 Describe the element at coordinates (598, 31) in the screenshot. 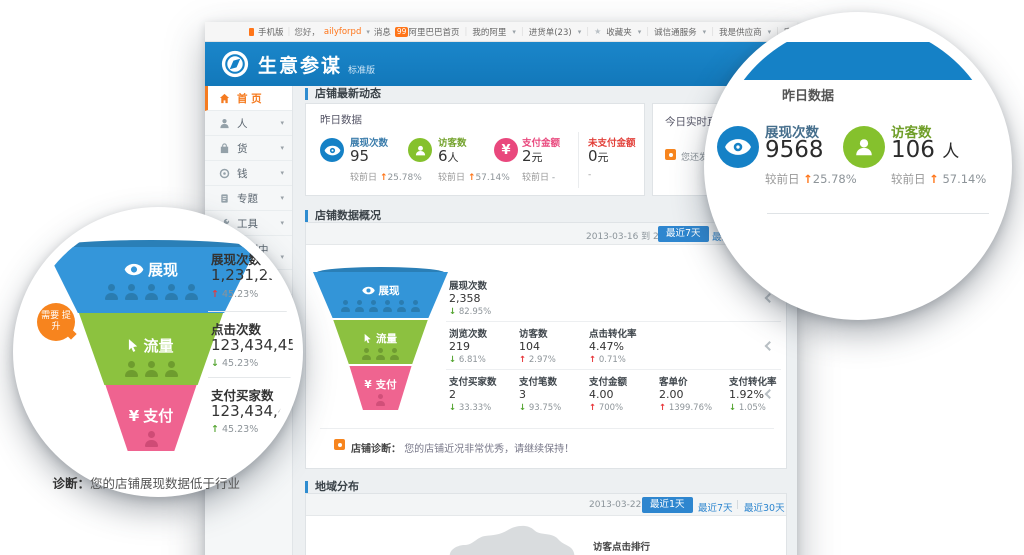

I see `star-icon: ★` at that location.